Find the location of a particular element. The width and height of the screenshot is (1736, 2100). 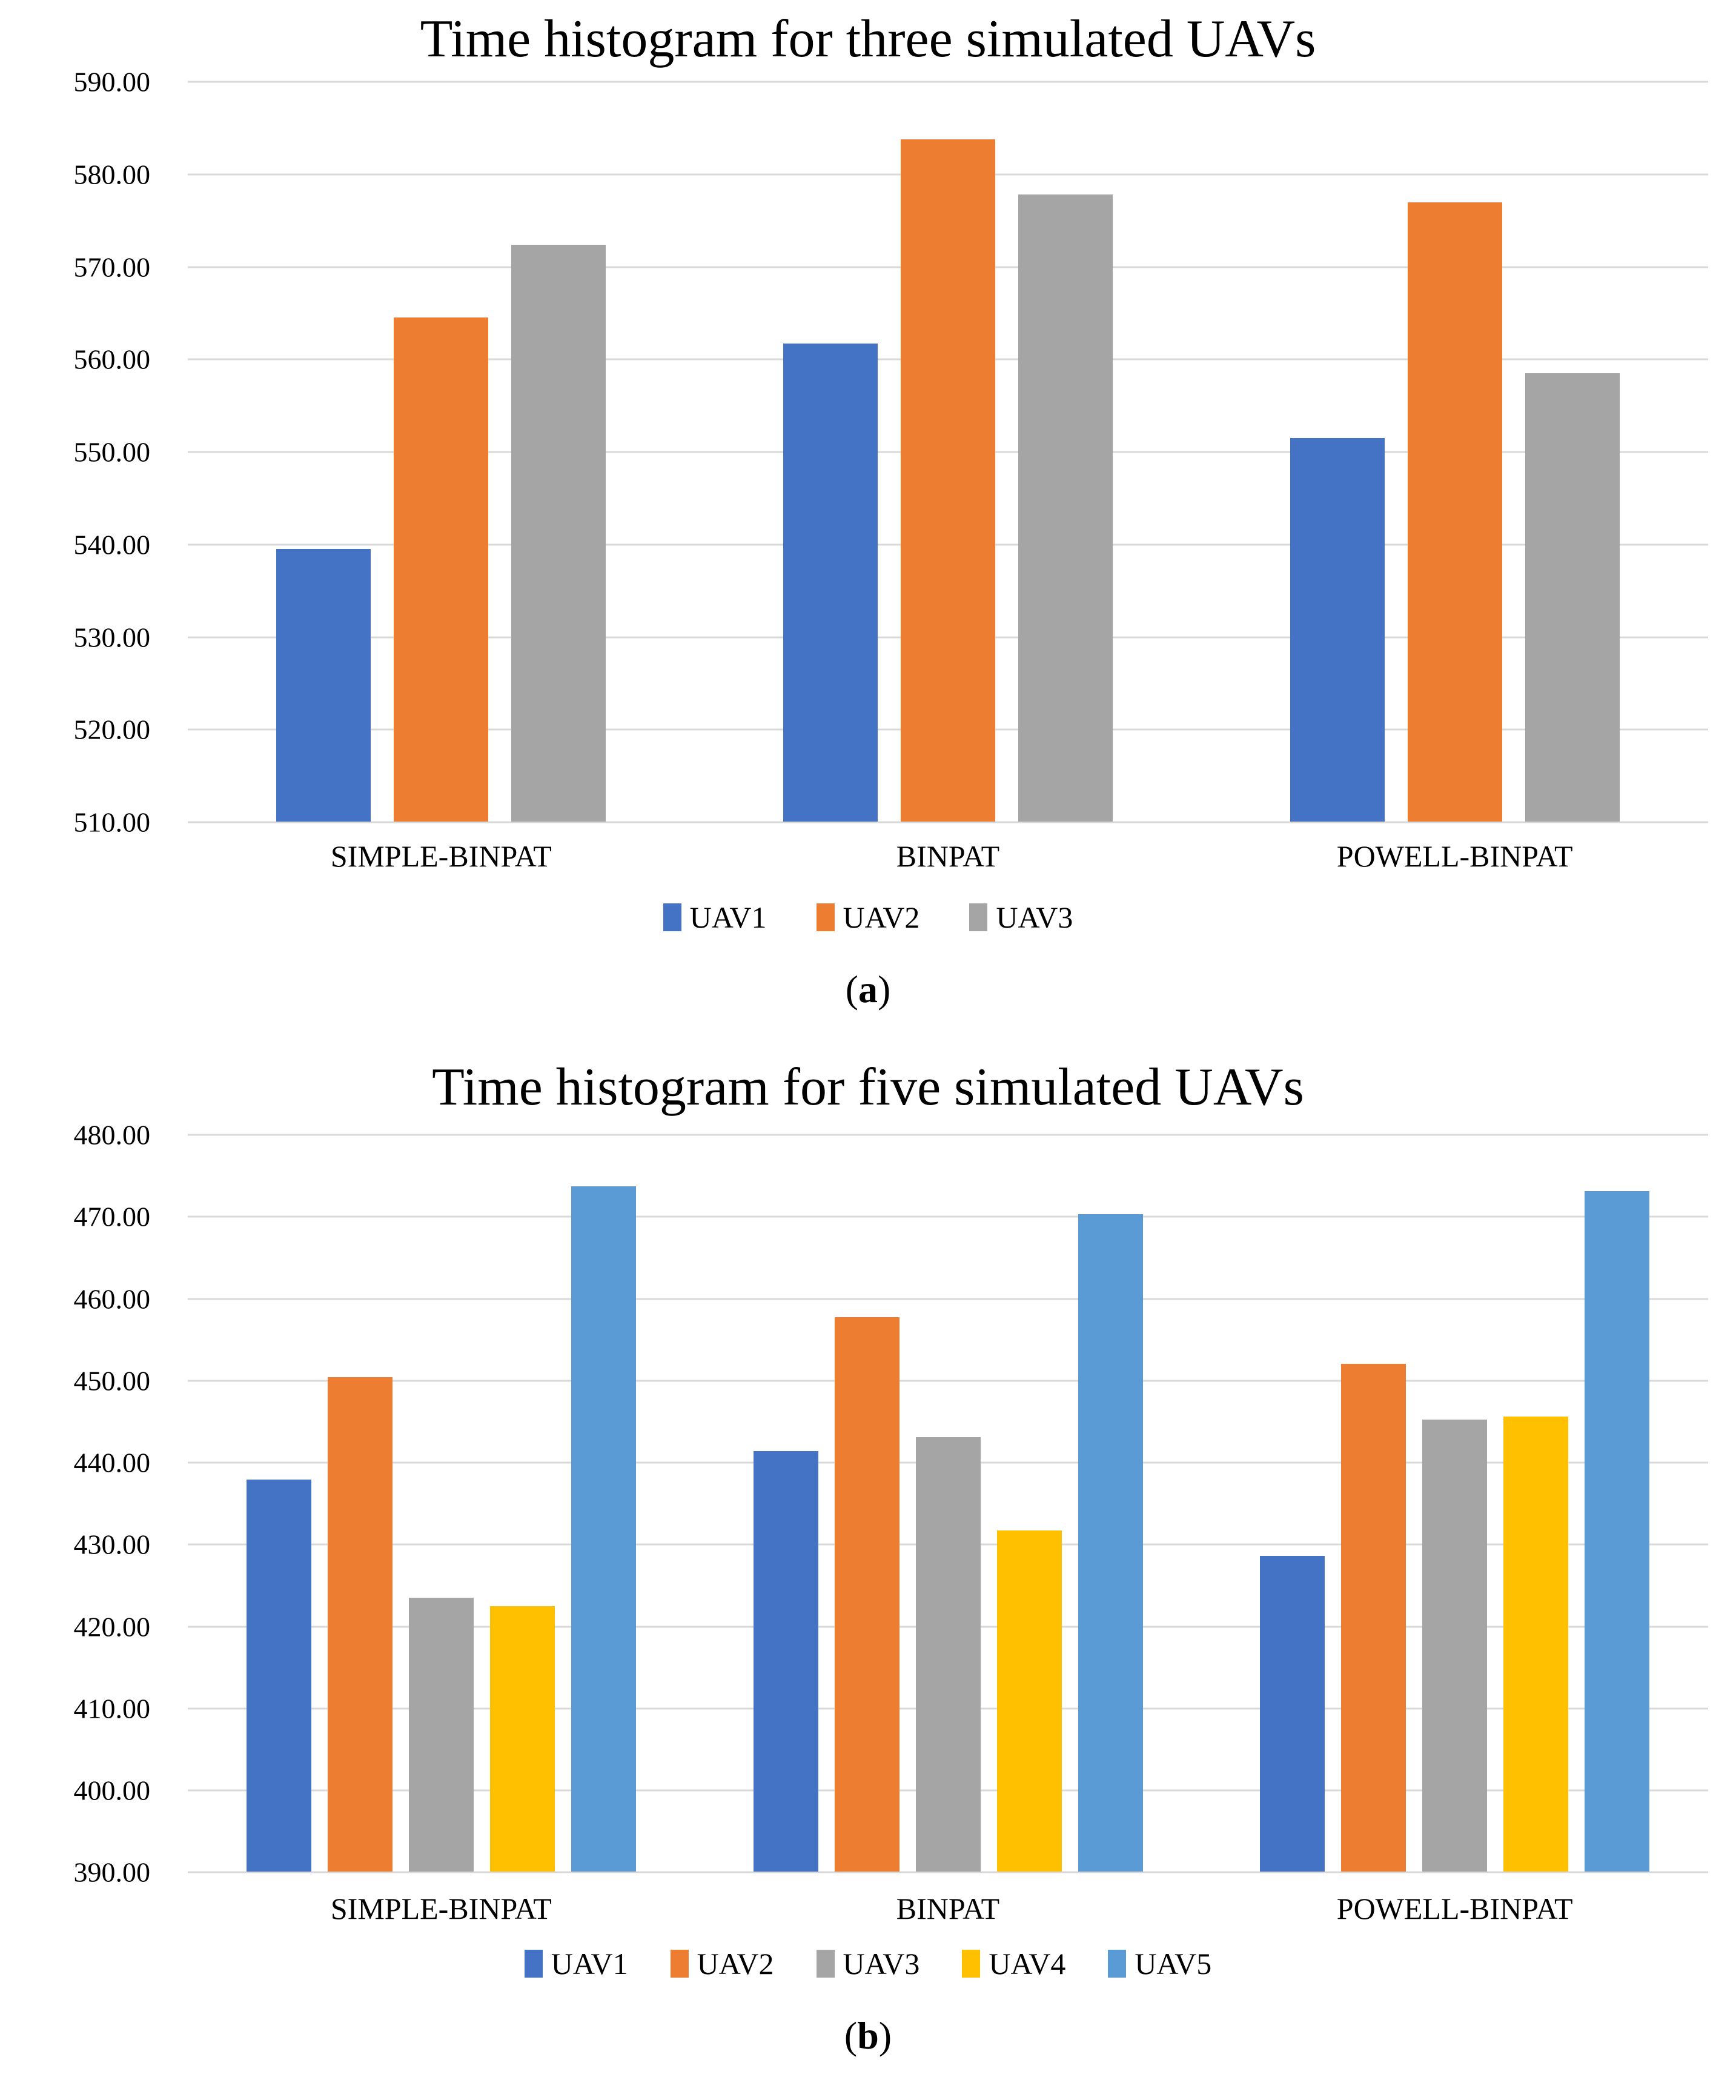

legend-swatch-uav1 is located at coordinates (672, 917).